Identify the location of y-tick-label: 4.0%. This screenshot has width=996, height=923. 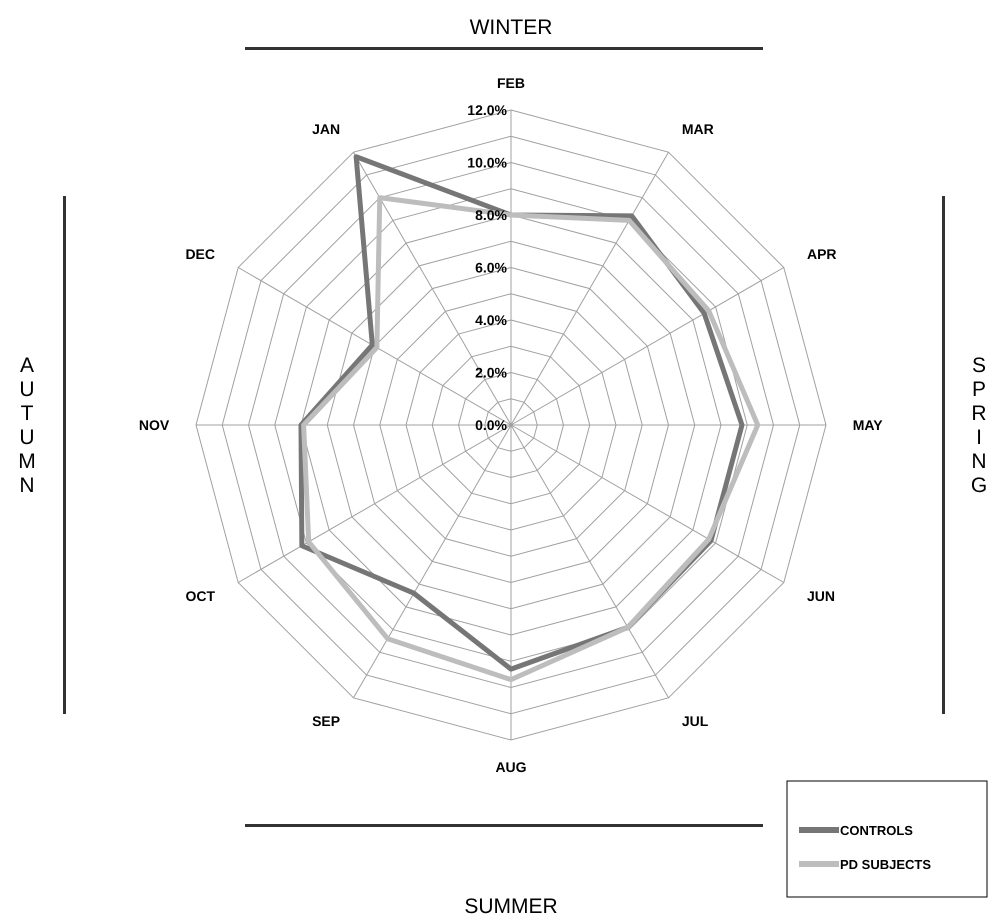
(491, 320).